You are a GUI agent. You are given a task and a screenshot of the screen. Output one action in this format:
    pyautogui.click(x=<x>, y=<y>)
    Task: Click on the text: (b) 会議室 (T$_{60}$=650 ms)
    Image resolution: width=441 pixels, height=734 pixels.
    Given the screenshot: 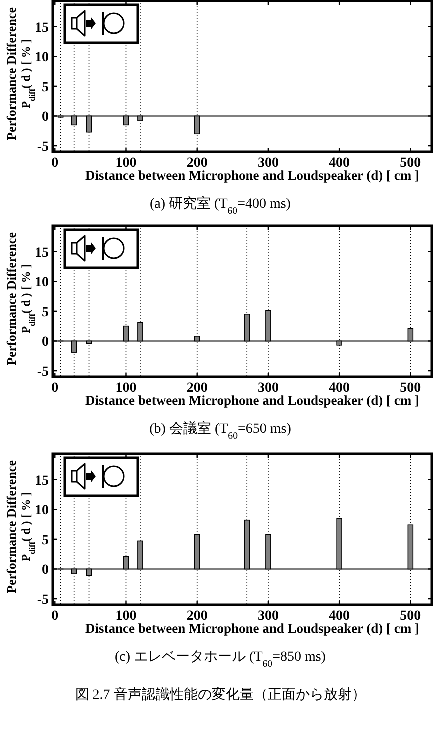 What is the action you would take?
    pyautogui.click(x=221, y=431)
    